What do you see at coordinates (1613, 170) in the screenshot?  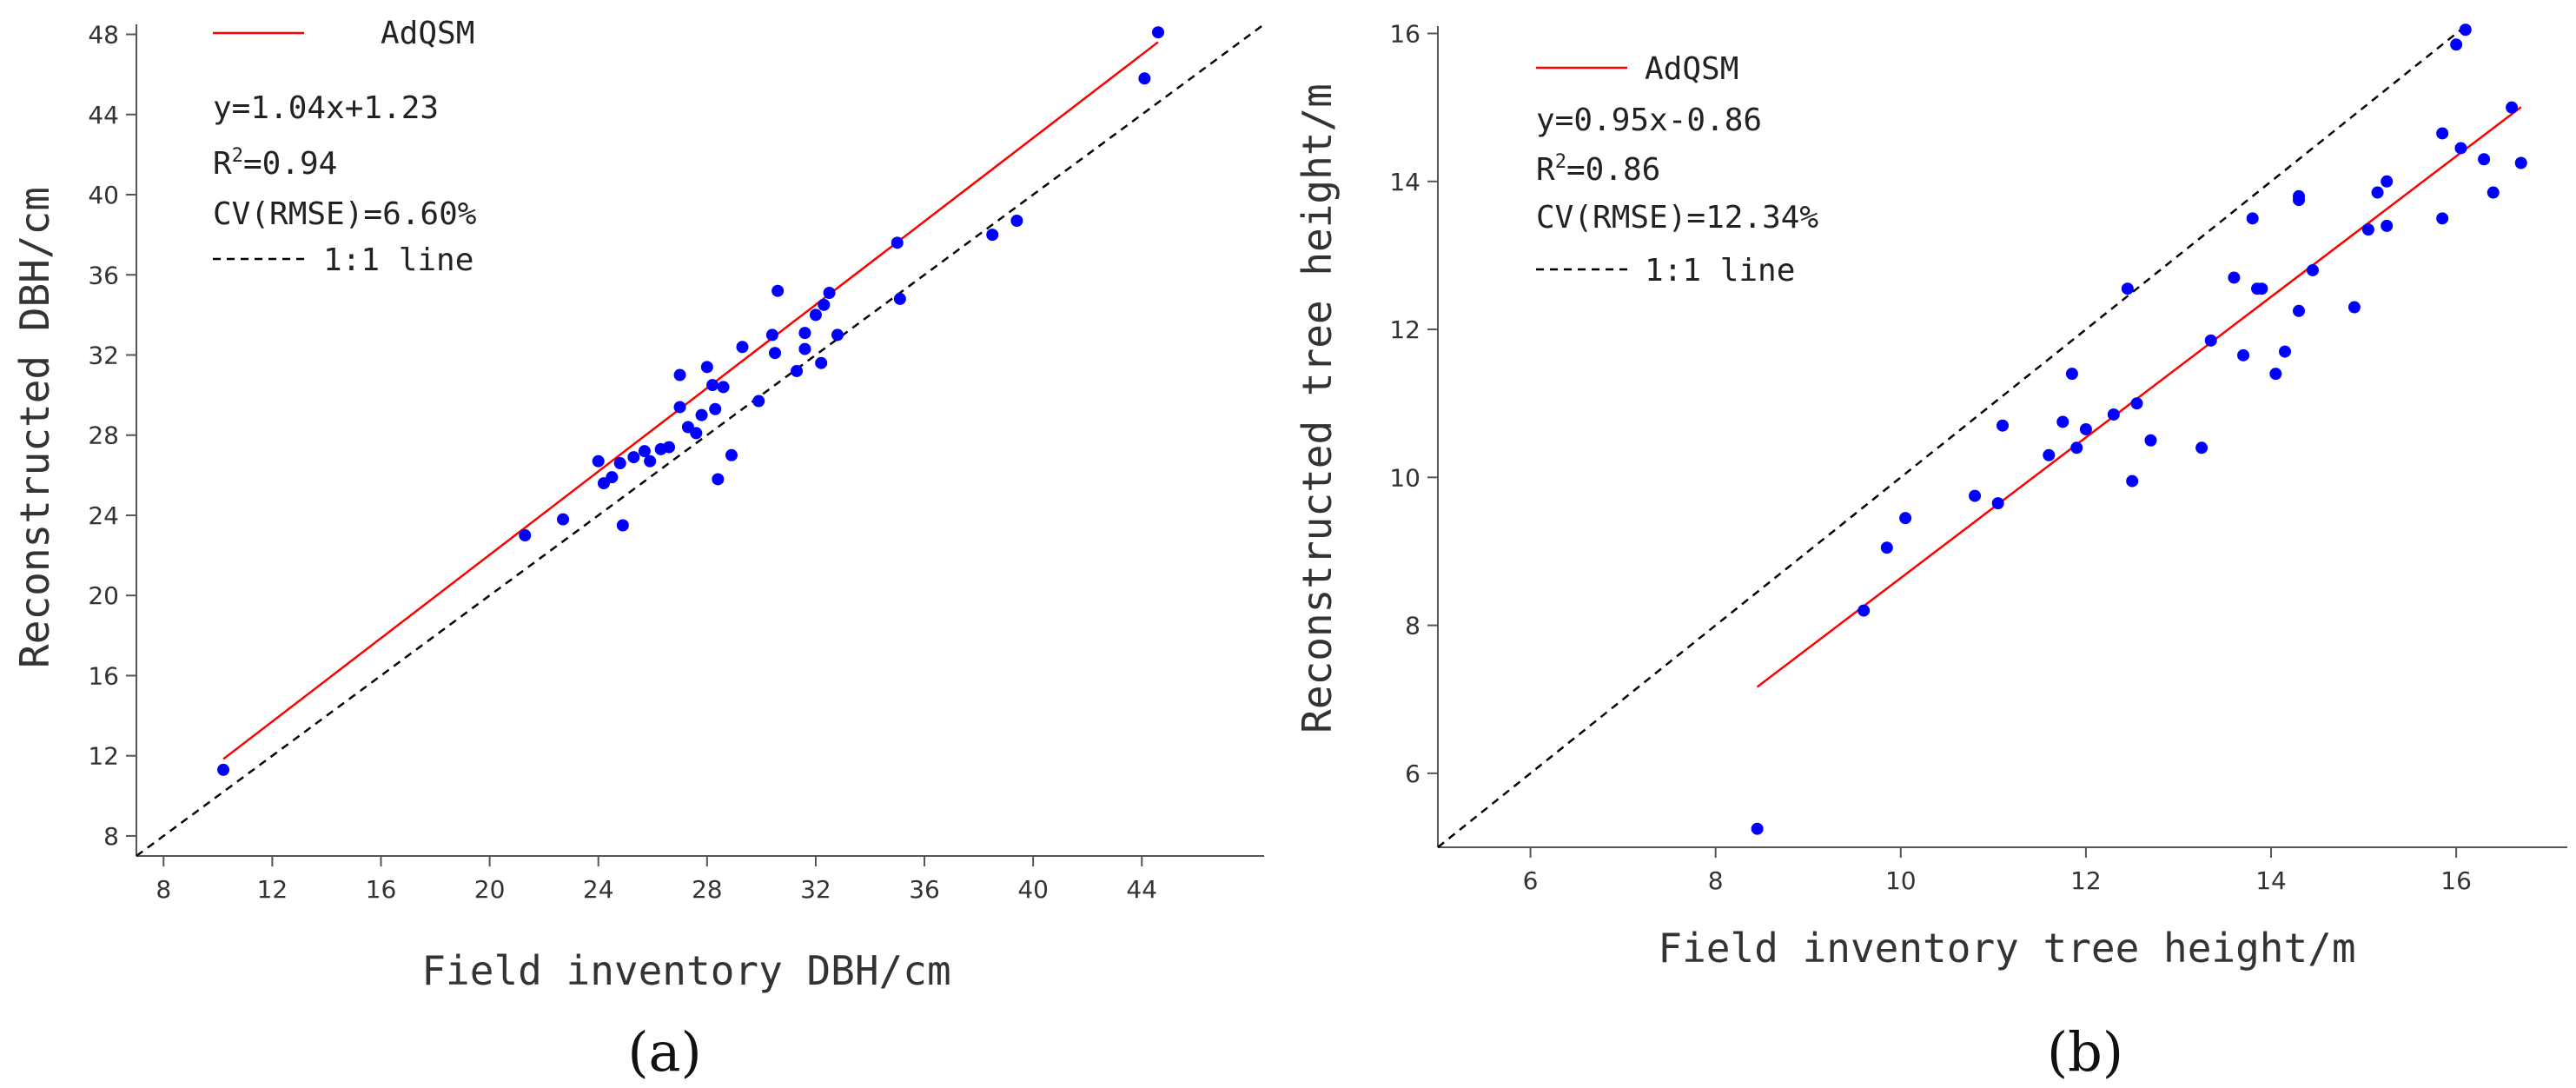 I see `panel-b-legend-r2-value: =0.86` at bounding box center [1613, 170].